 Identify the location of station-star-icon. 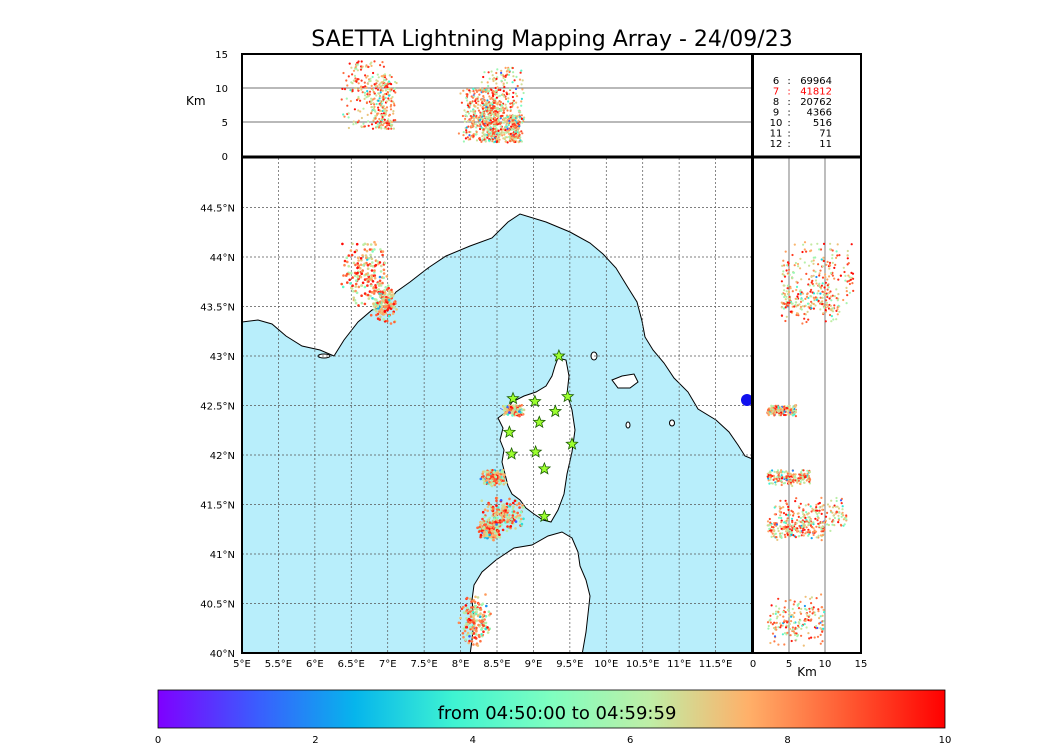
(559, 355).